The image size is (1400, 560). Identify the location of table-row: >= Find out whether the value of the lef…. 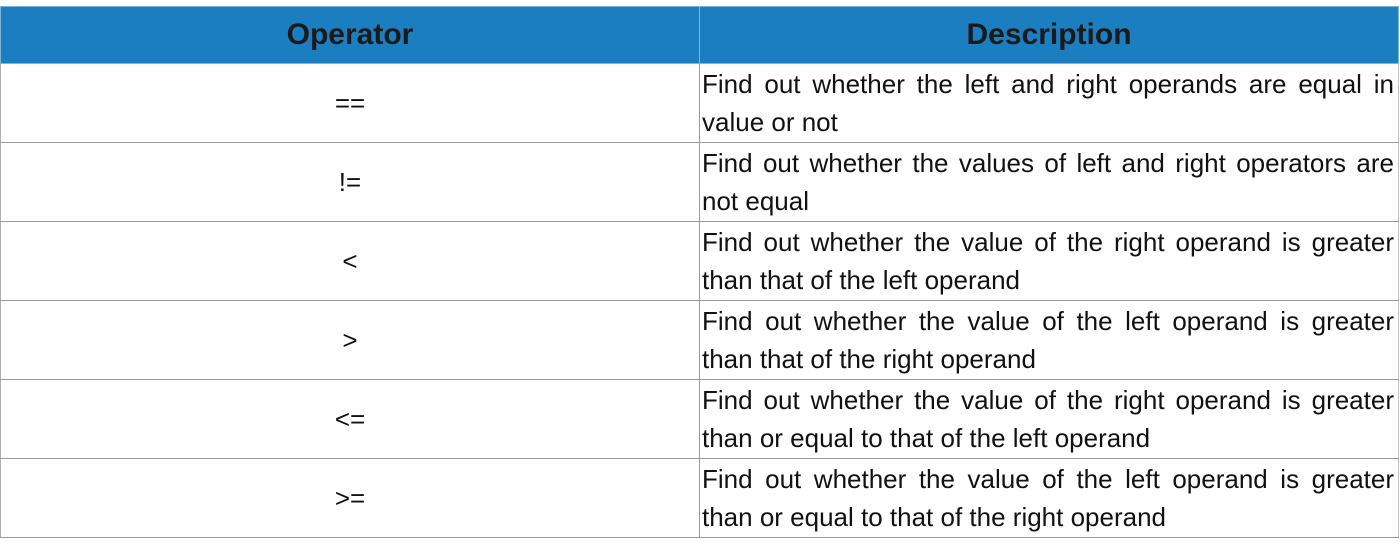
(699, 498).